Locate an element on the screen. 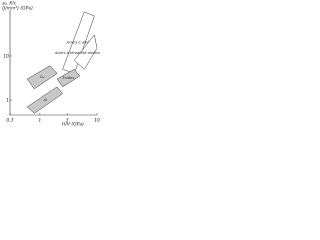 The width and height of the screenshot is (320, 240). y-axis-label: a₀, KIc is located at coordinates (9, 4).